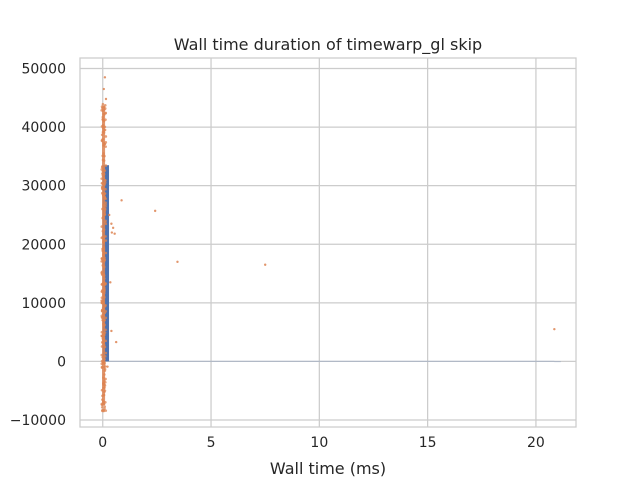 The image size is (640, 480). Describe the element at coordinates (328, 468) in the screenshot. I see `x-axis-label: Wall time (ms)` at that location.